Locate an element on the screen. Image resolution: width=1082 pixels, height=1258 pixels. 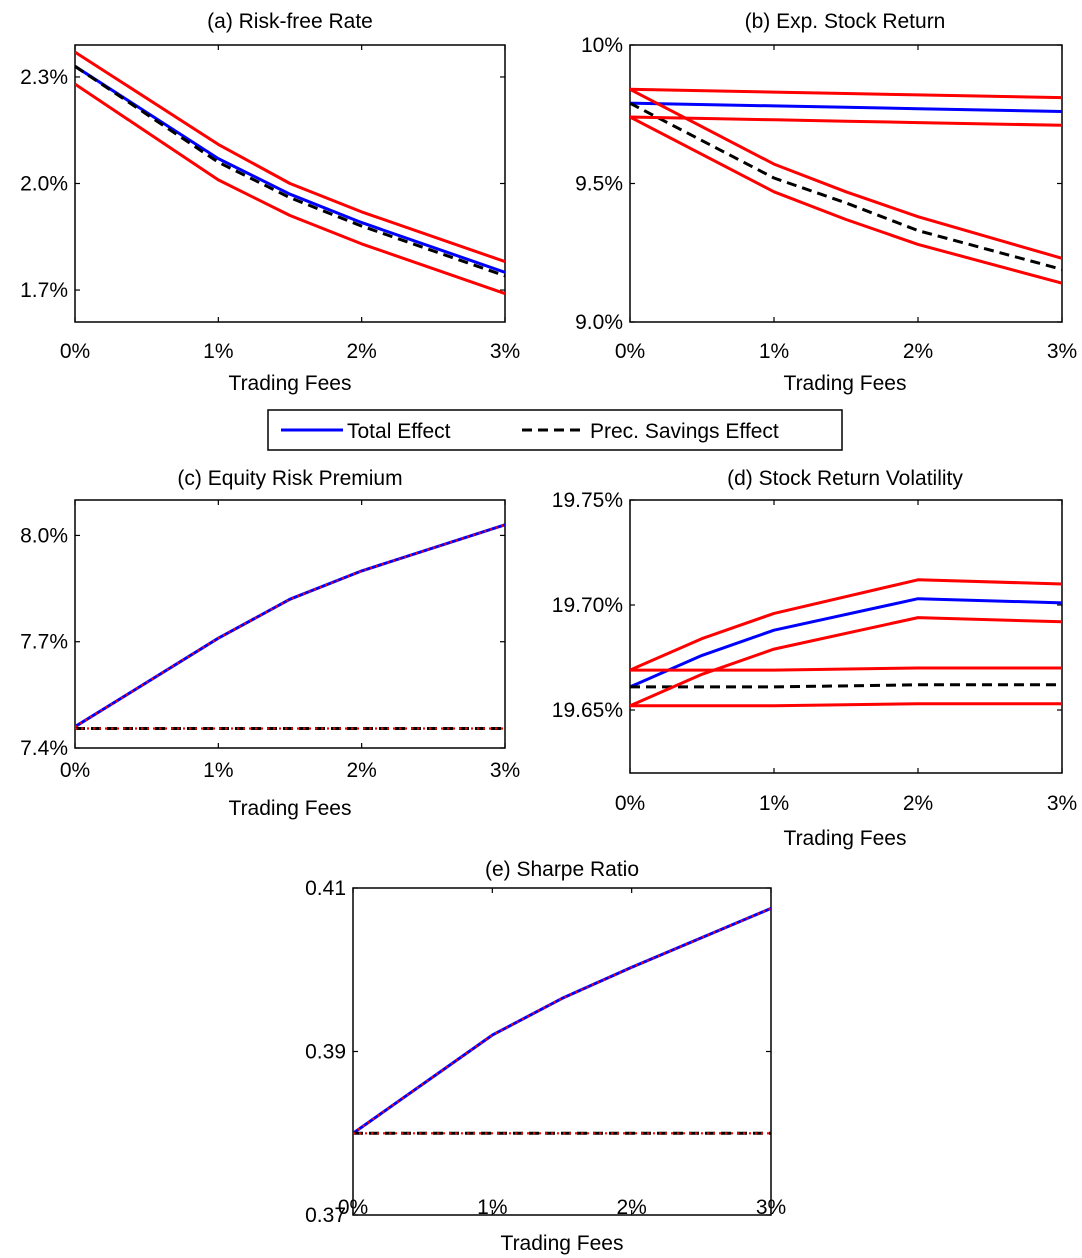
y-tick-label: 0.37 is located at coordinates (325, 1215).